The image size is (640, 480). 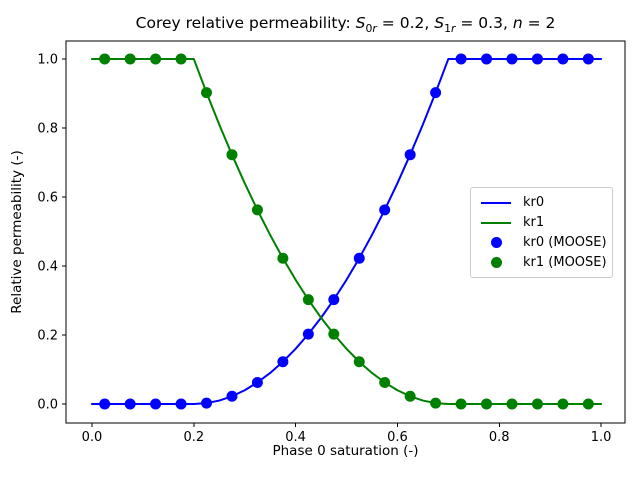 What do you see at coordinates (295, 437) in the screenshot?
I see `x-tick-label: 0.4` at bounding box center [295, 437].